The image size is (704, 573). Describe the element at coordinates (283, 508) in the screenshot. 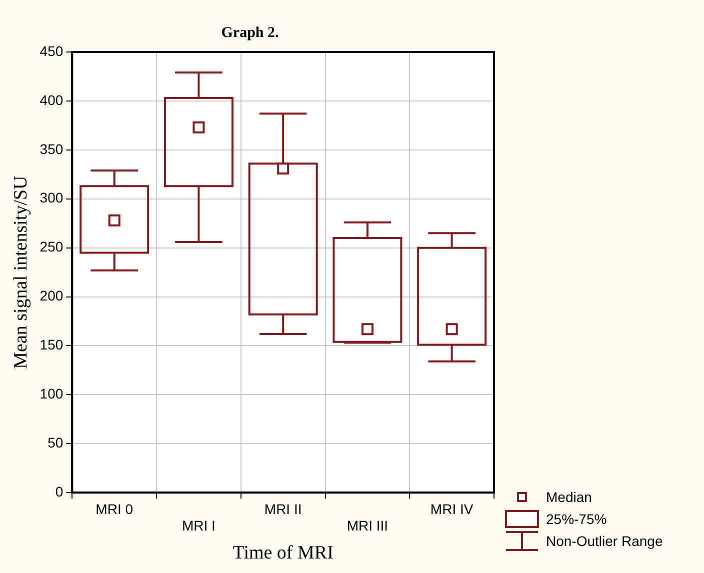

I see `x-tick-label: MRI II` at that location.